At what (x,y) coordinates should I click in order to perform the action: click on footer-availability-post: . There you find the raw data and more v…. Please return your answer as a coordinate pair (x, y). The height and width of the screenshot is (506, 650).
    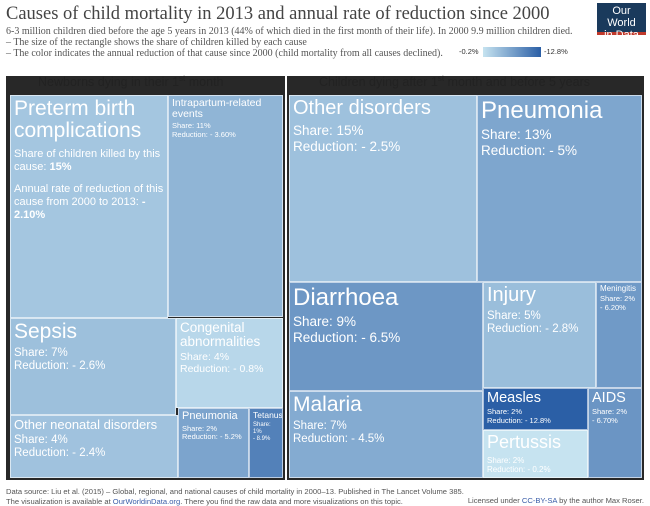
    Looking at the image, I should click on (291, 501).